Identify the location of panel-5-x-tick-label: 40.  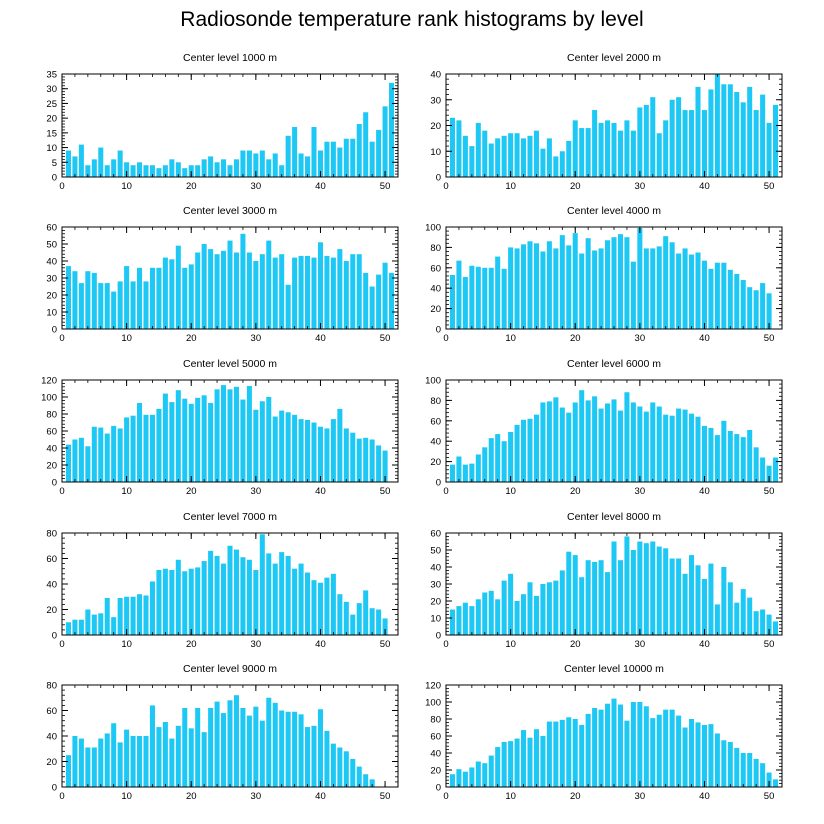
(320, 491).